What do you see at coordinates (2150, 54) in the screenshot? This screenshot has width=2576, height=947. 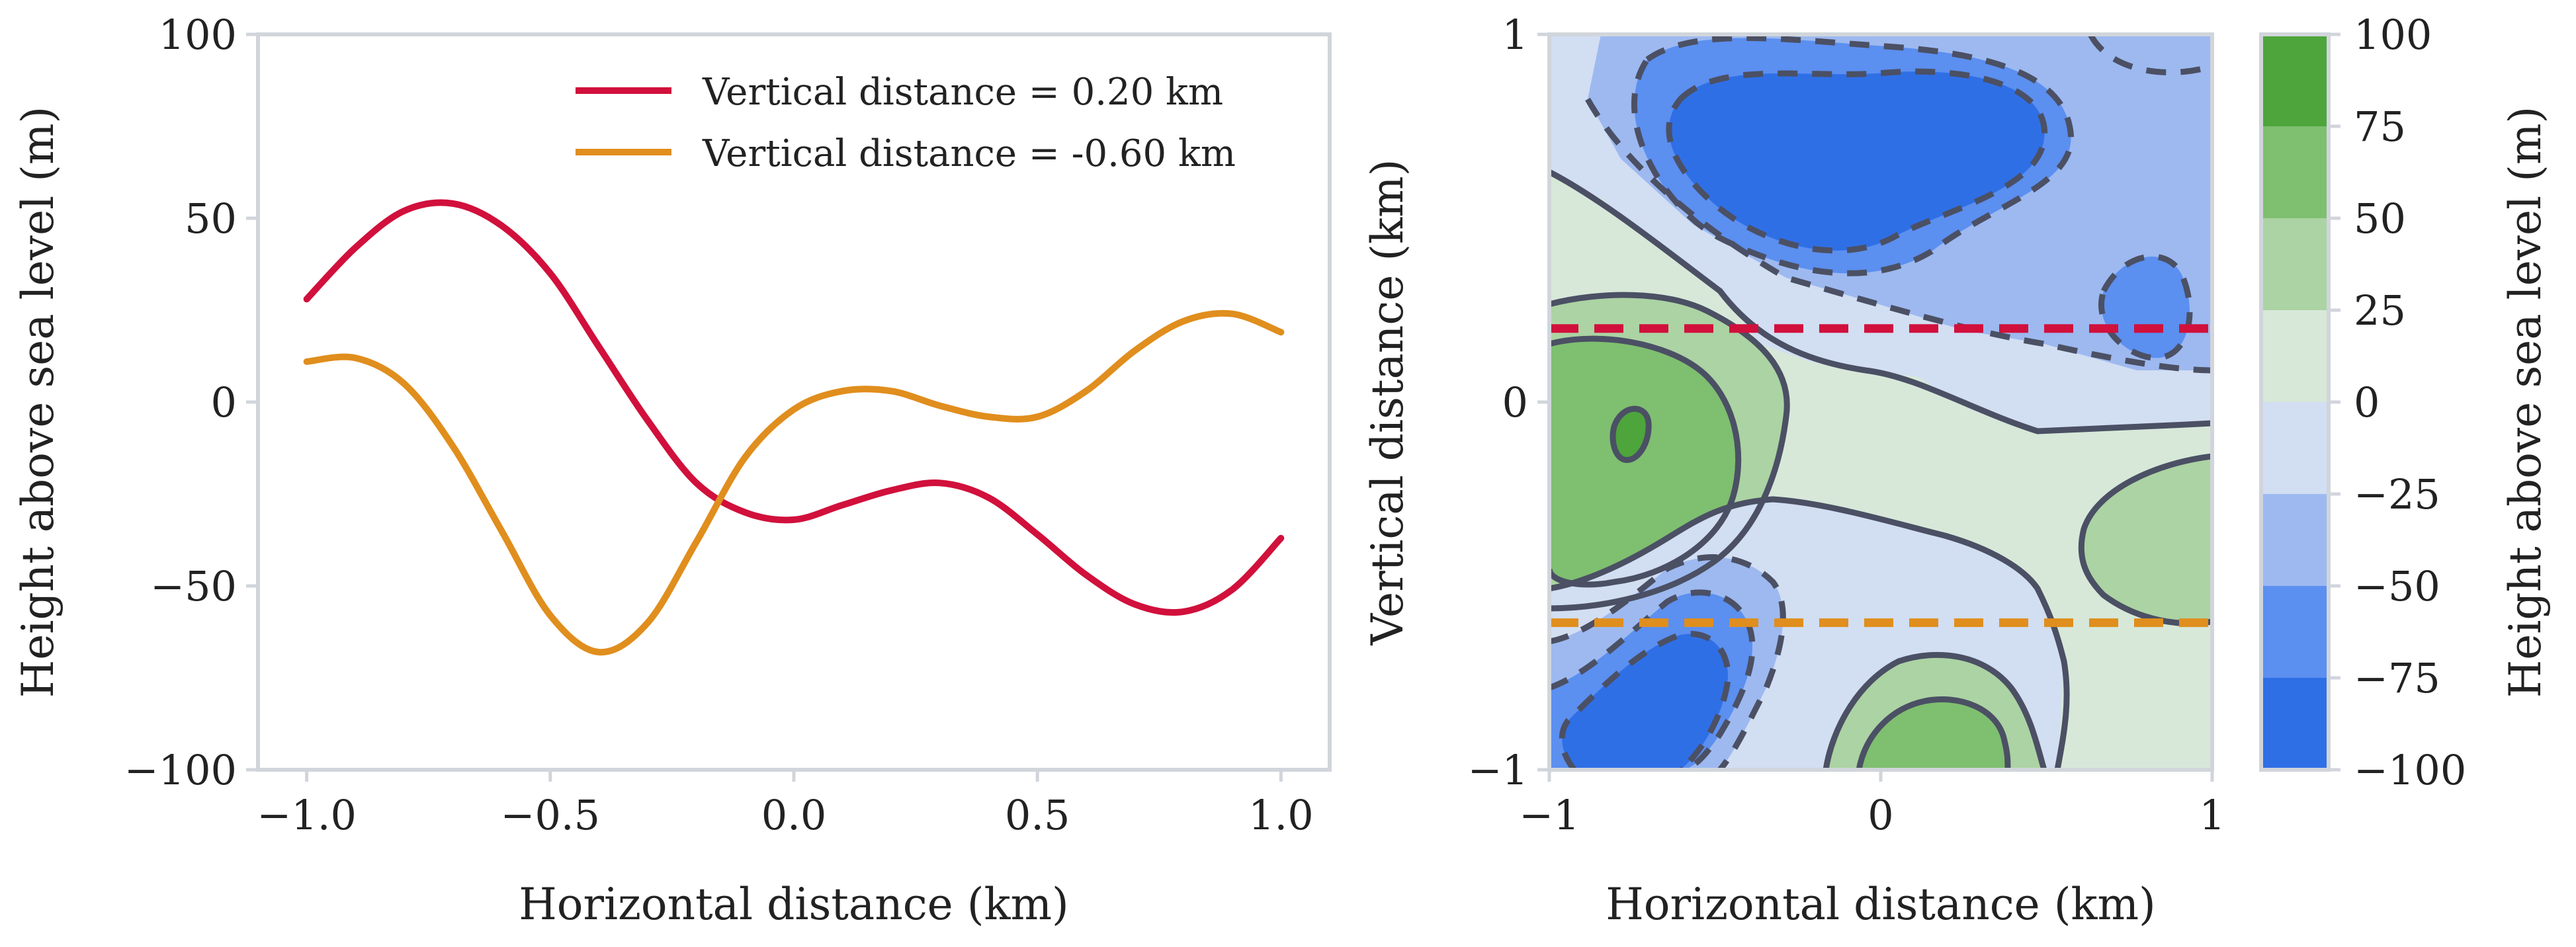 I see `contour-line-top-edge` at bounding box center [2150, 54].